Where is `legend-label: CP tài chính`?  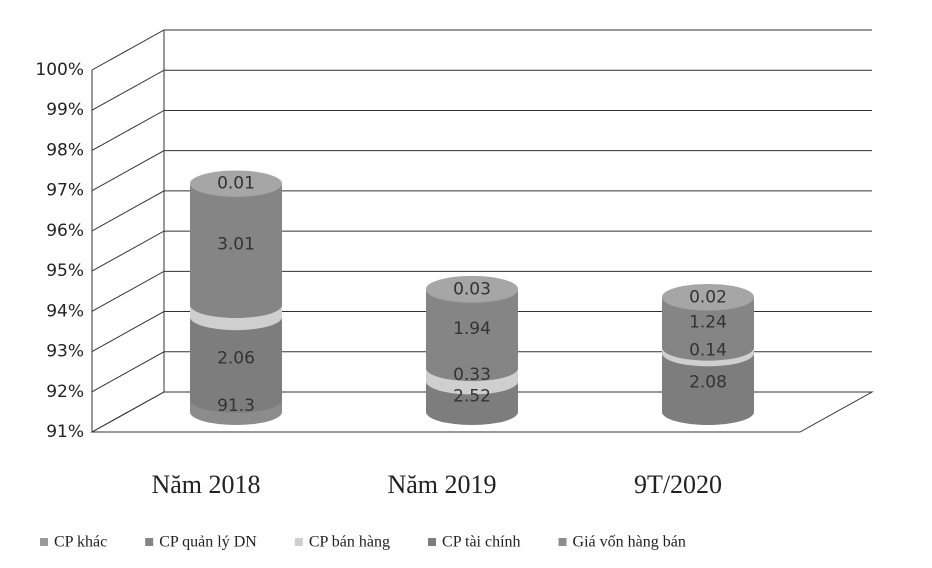 legend-label: CP tài chính is located at coordinates (481, 542).